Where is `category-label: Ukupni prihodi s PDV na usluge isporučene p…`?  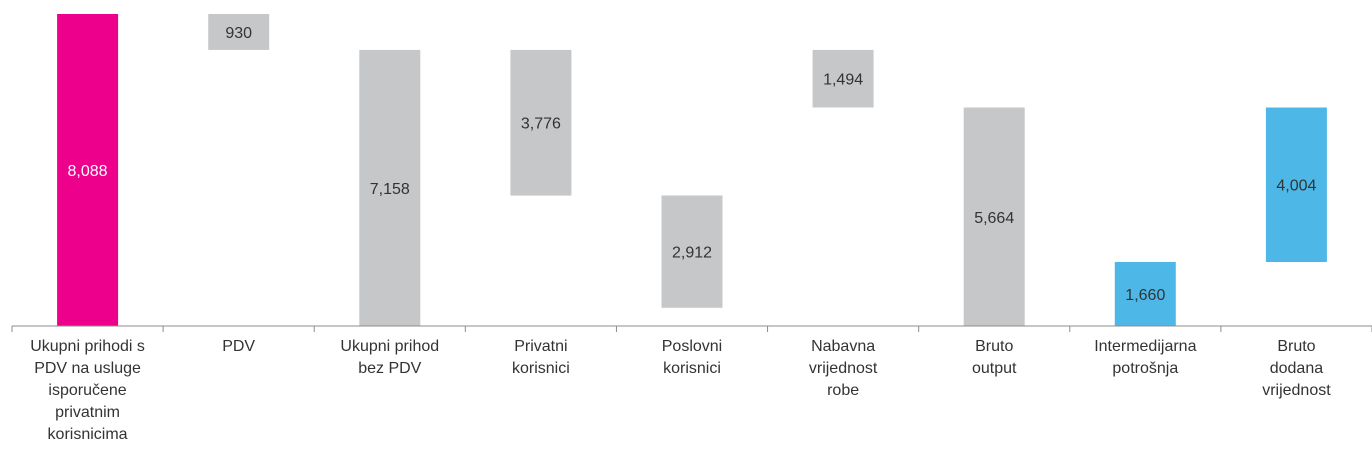
category-label: Ukupni prihodi s PDV na usluge isporučene p… is located at coordinates (87, 390).